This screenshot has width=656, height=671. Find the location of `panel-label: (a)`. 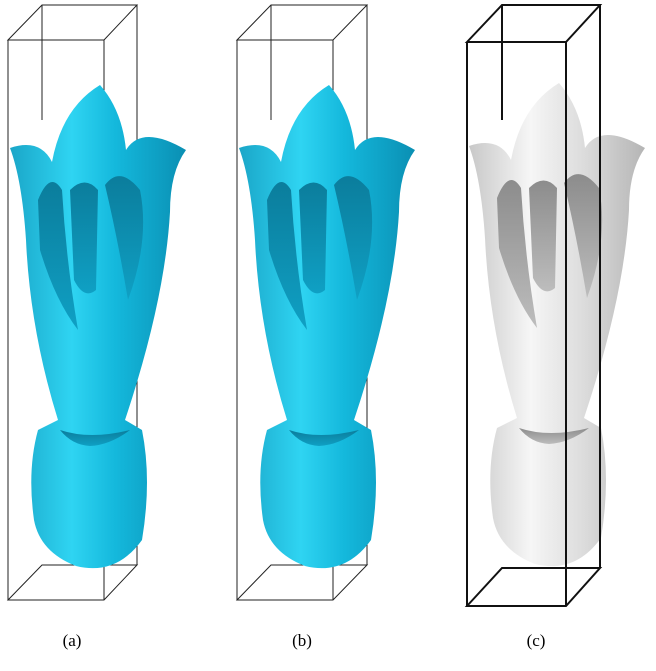

panel-label: (a) is located at coordinates (72, 640).